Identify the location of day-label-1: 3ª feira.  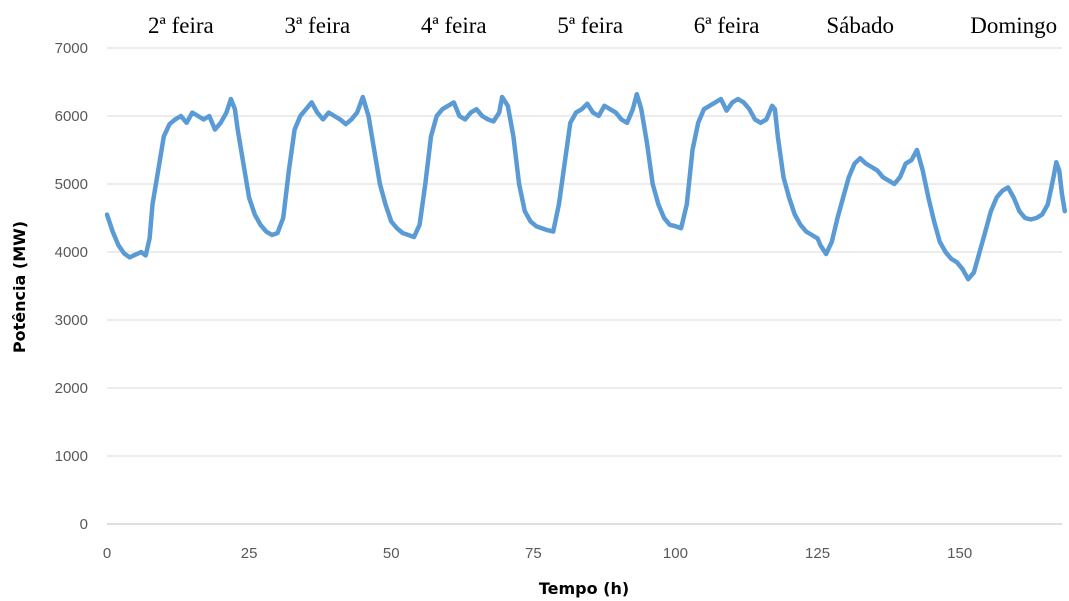
(317, 25).